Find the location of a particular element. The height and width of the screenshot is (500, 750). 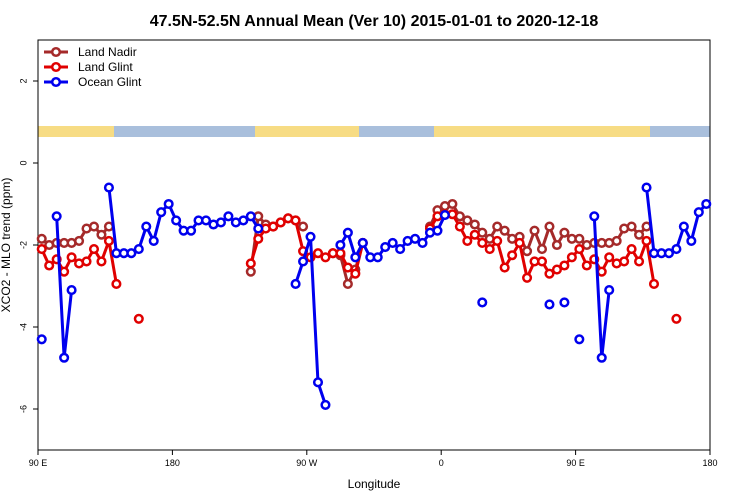

x-tick-label: 0 is located at coordinates (441, 463).